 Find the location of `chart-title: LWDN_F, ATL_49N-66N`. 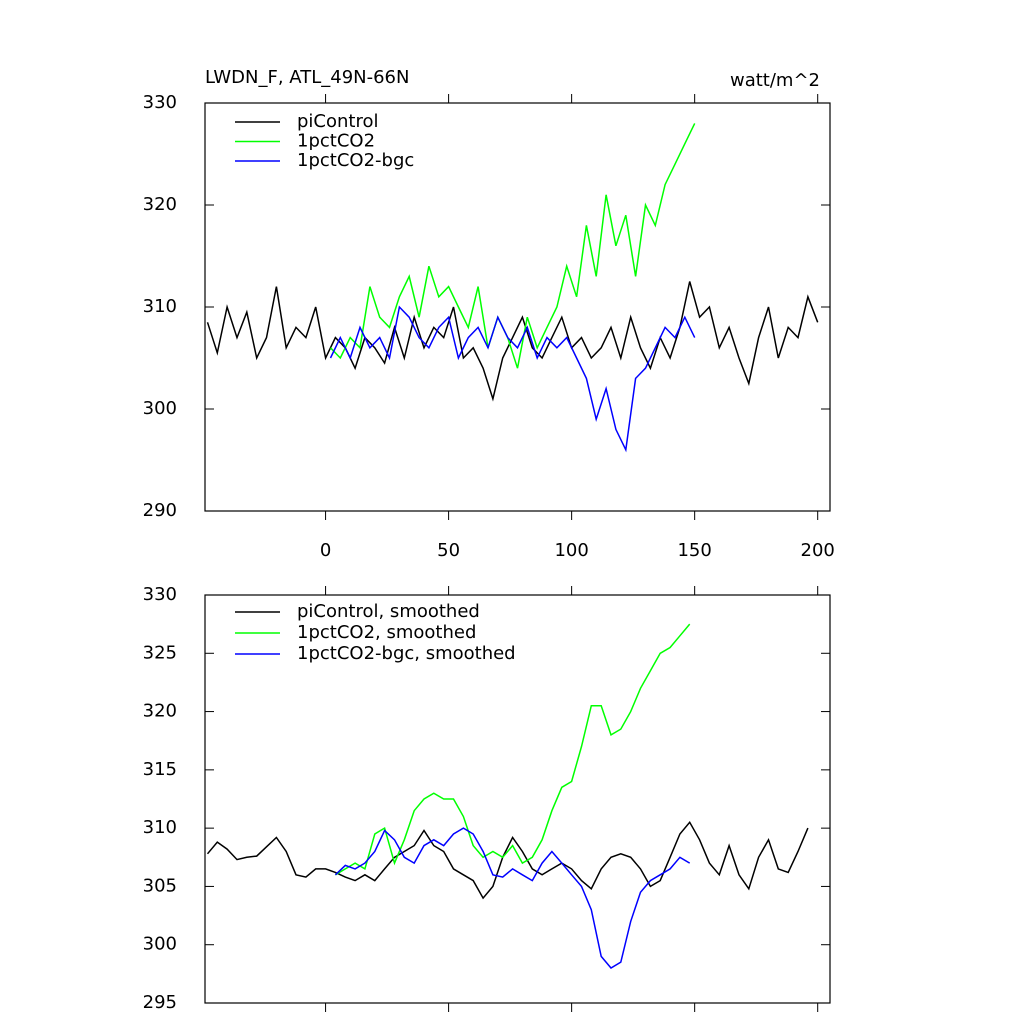

chart-title: LWDN_F, ATL_49N-66N is located at coordinates (307, 77).